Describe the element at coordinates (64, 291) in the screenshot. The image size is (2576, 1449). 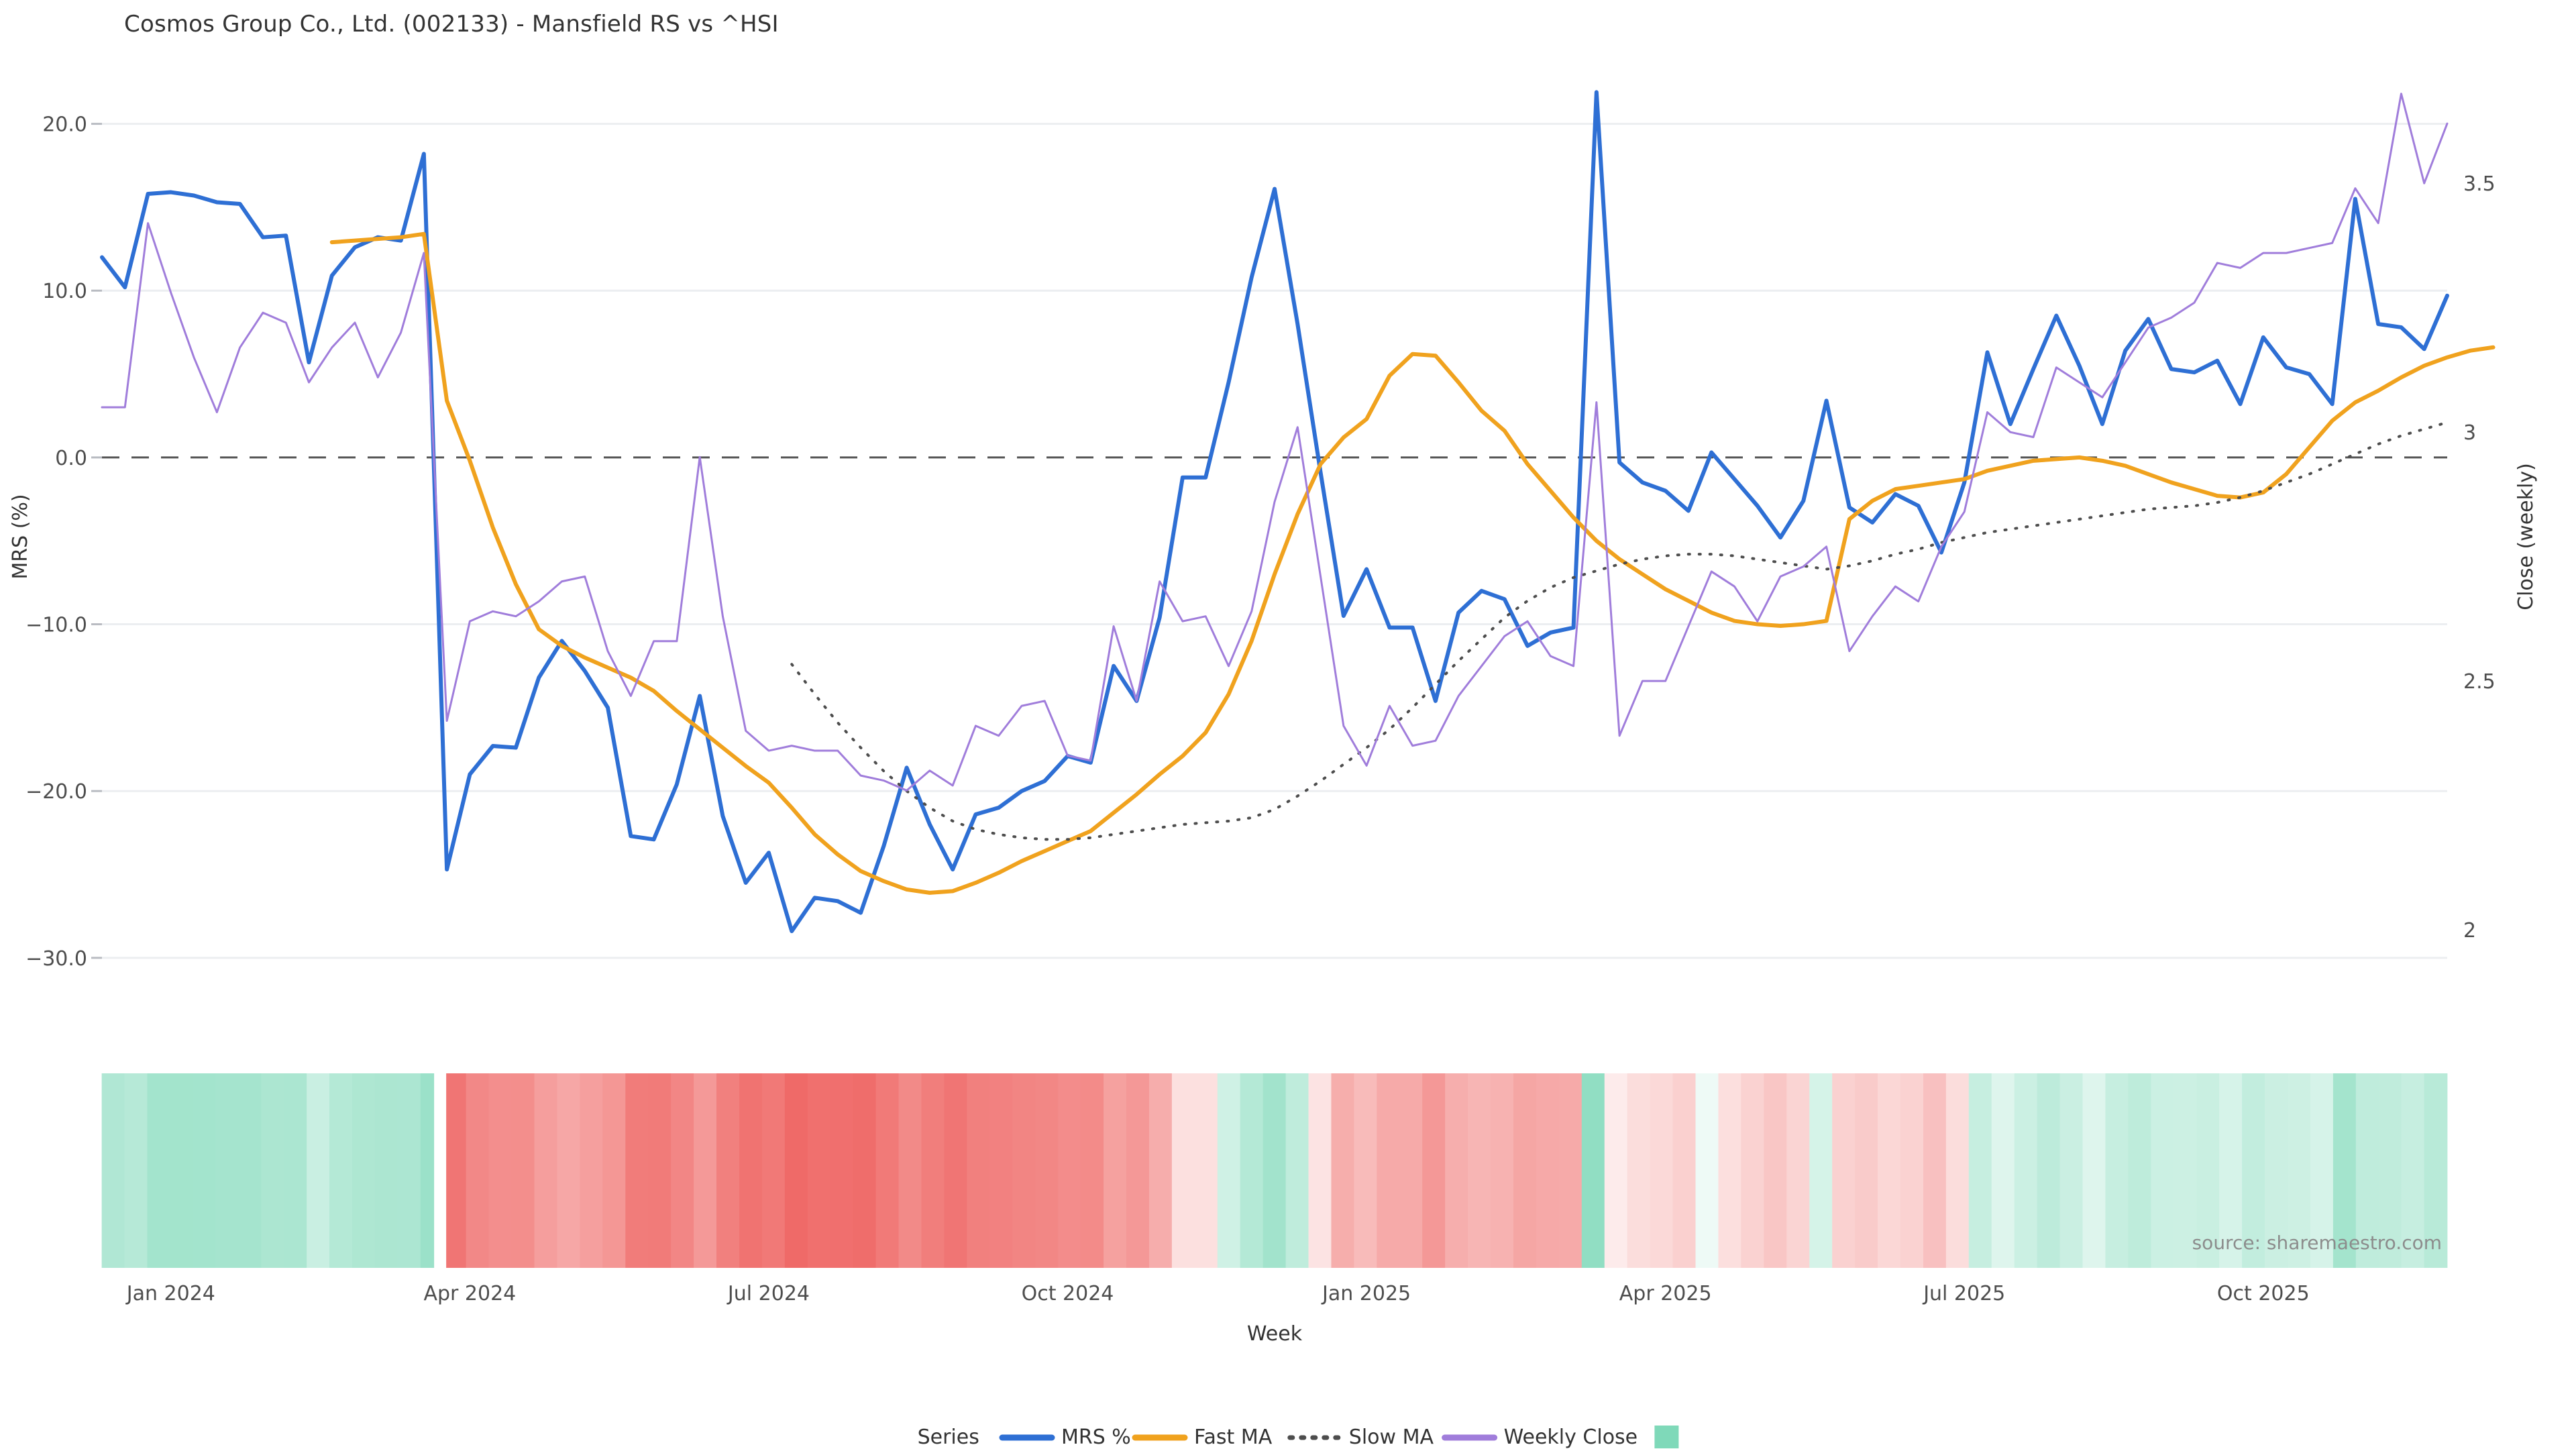
I see `y-axis-left-tick-label: 10.0` at that location.